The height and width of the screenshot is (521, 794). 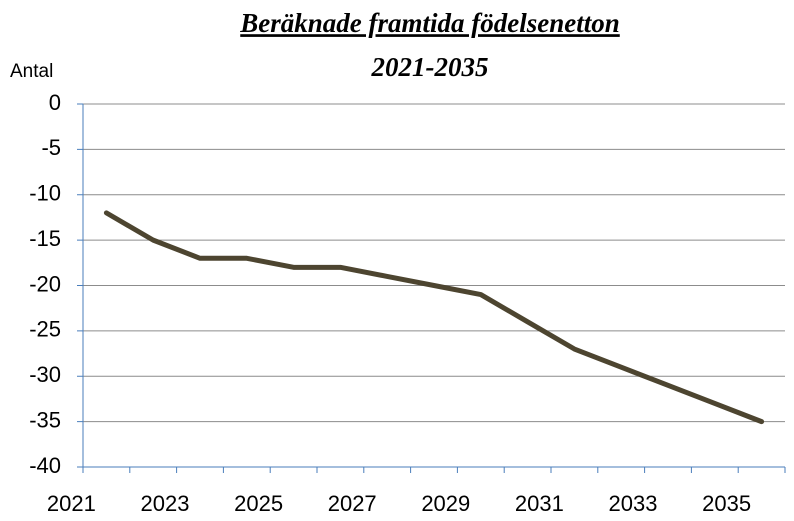 I want to click on y-tick-label: -20, so click(x=45, y=283).